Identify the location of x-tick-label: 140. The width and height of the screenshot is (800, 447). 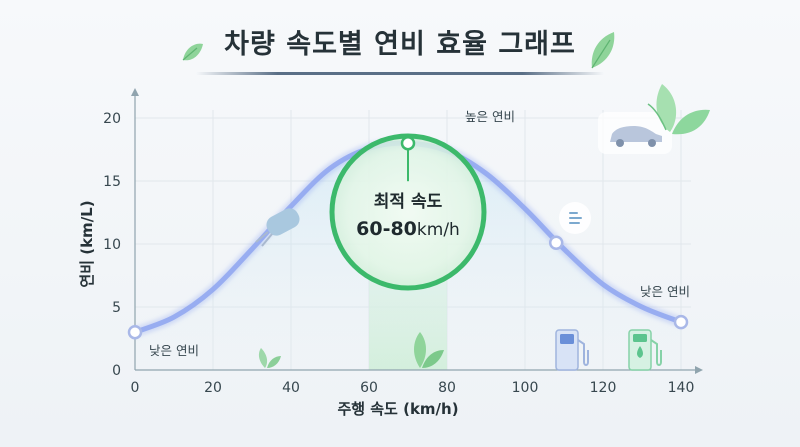
(681, 388).